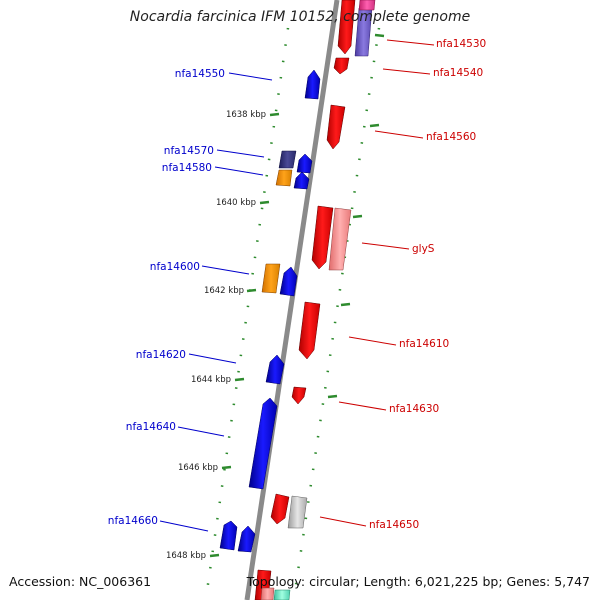 This screenshot has width=600, height=600. What do you see at coordinates (175, 267) in the screenshot?
I see `label-nfa14600: nfa14600` at bounding box center [175, 267].